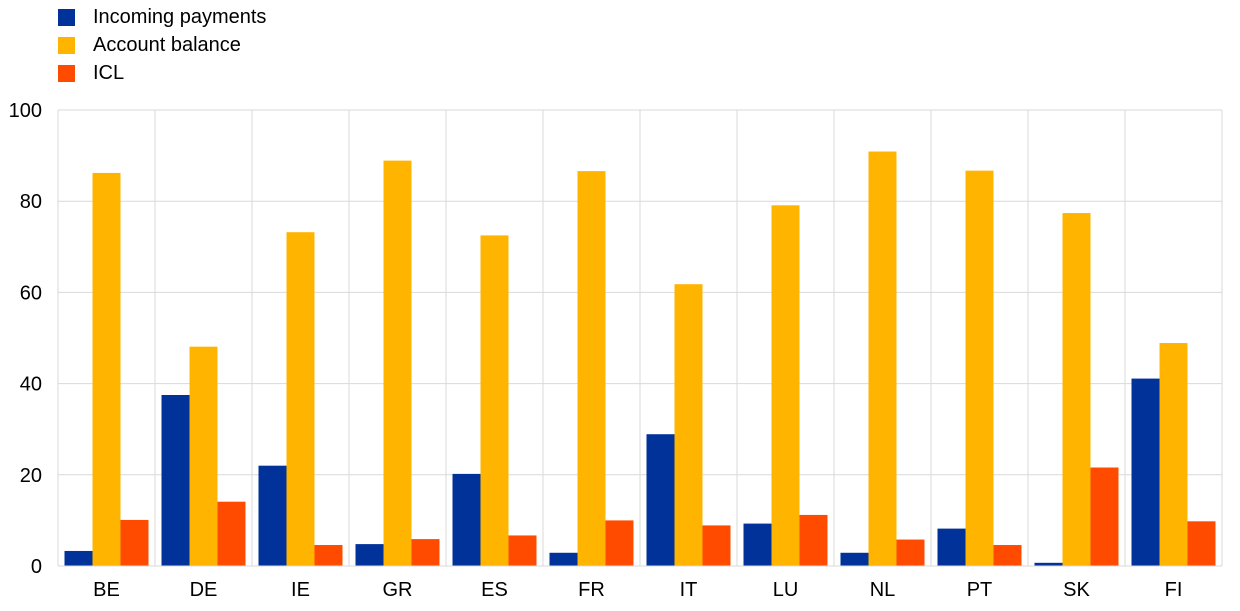  What do you see at coordinates (300, 590) in the screenshot?
I see `x-tick-label-ie: IE` at bounding box center [300, 590].